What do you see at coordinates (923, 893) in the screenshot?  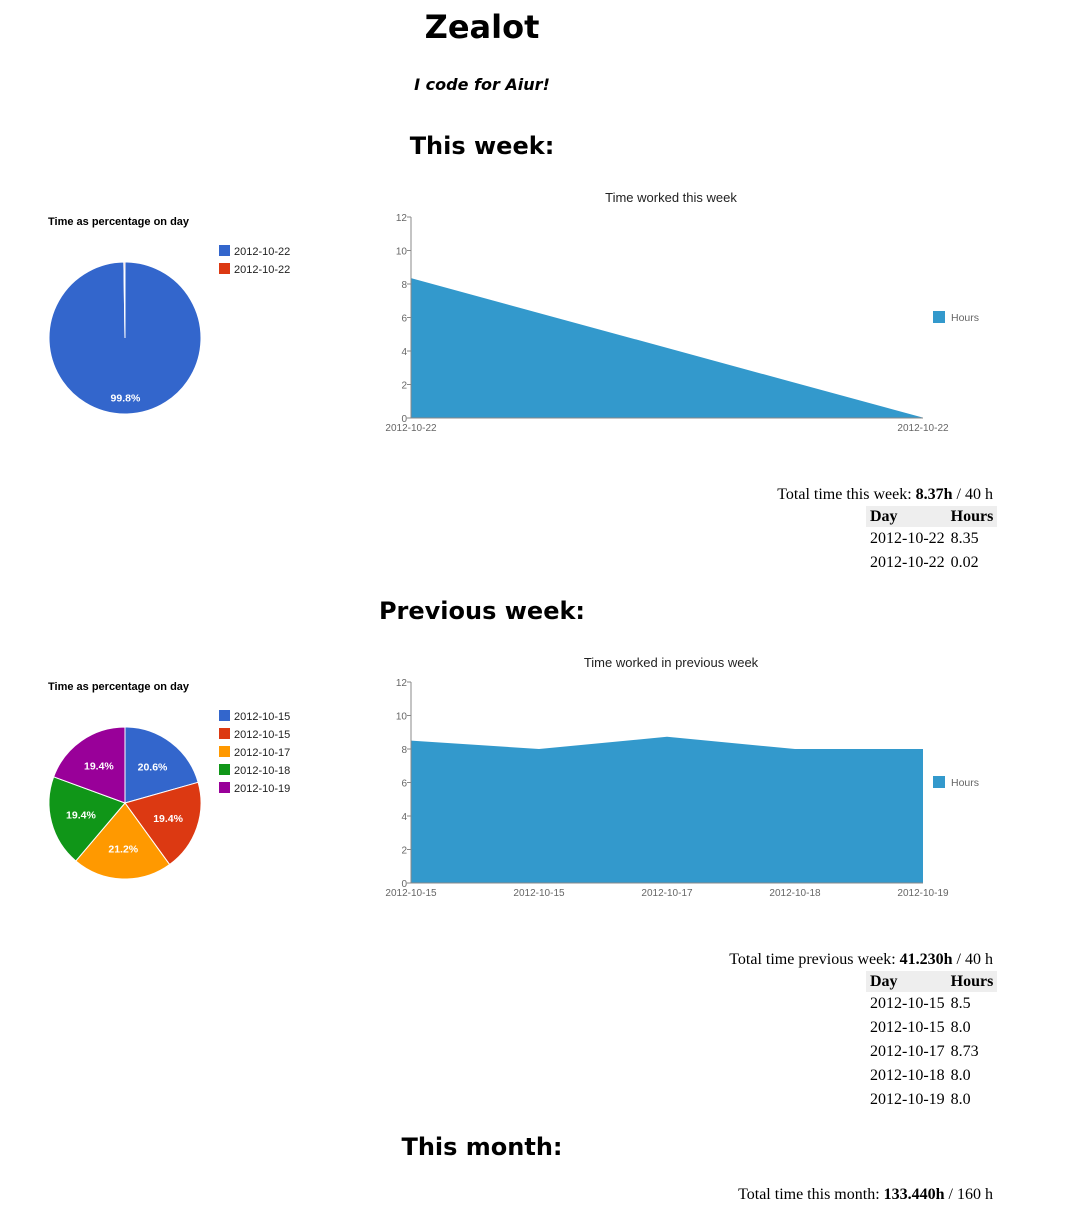 I see `x-tick-label: 2012-10-19` at bounding box center [923, 893].